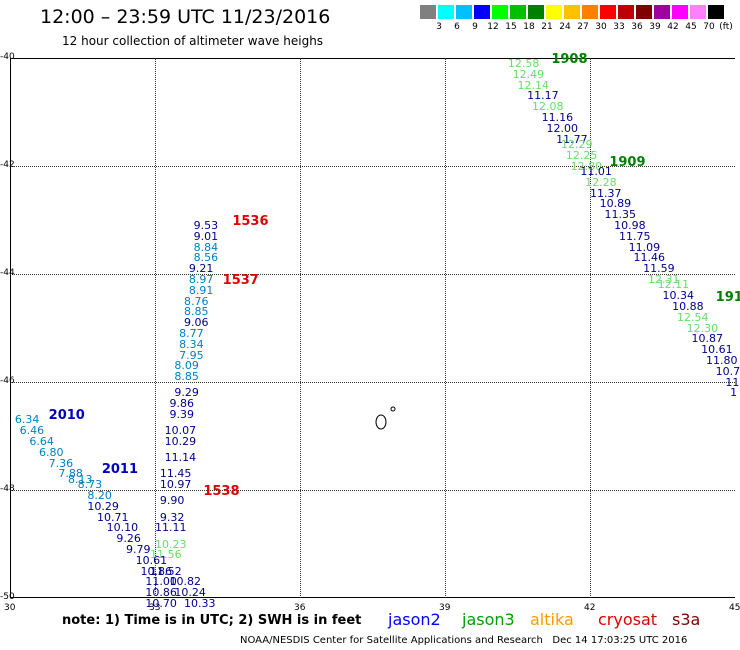 The image size is (740, 650). I want to click on wave-height-value: 11.46, so click(649, 258).